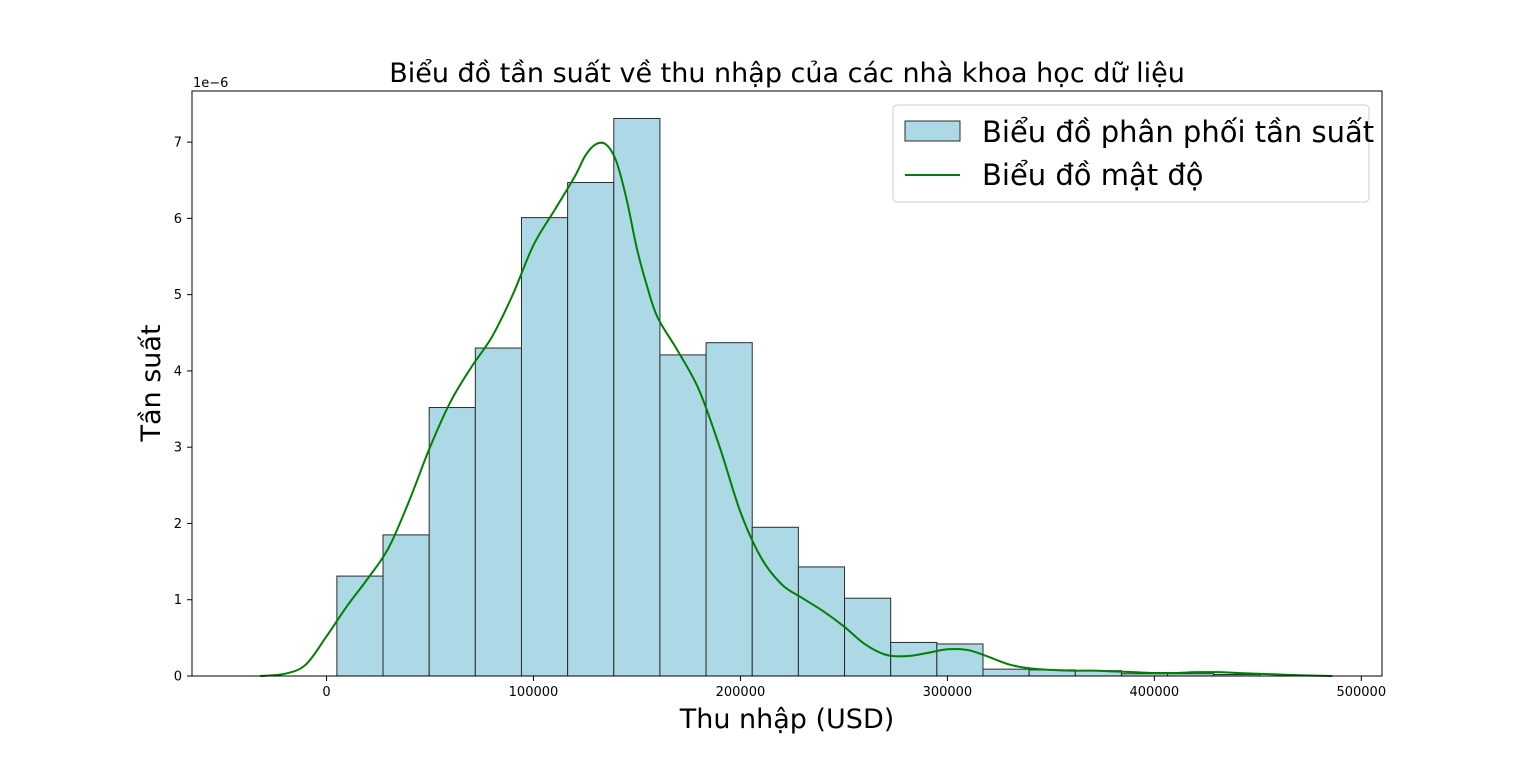 The image size is (1536, 759). Describe the element at coordinates (151, 383) in the screenshot. I see `y-axis-label: Tần suất` at that location.